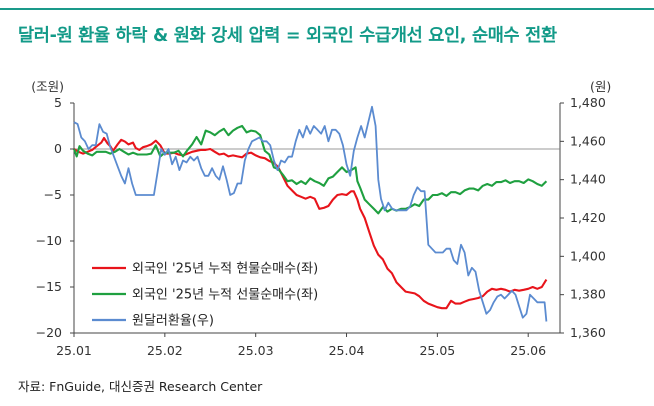  I want to click on left-axis-unit: (조원), so click(47, 86).